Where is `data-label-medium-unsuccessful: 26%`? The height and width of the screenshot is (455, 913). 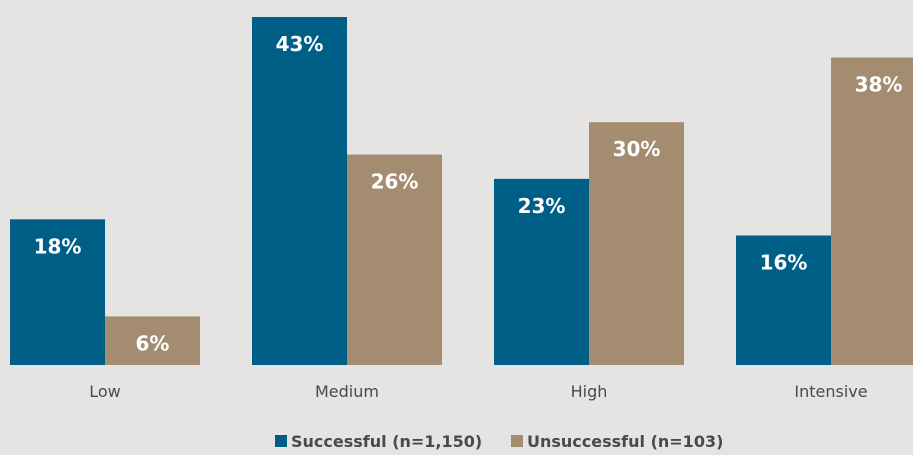 data-label-medium-unsuccessful: 26% is located at coordinates (395, 182).